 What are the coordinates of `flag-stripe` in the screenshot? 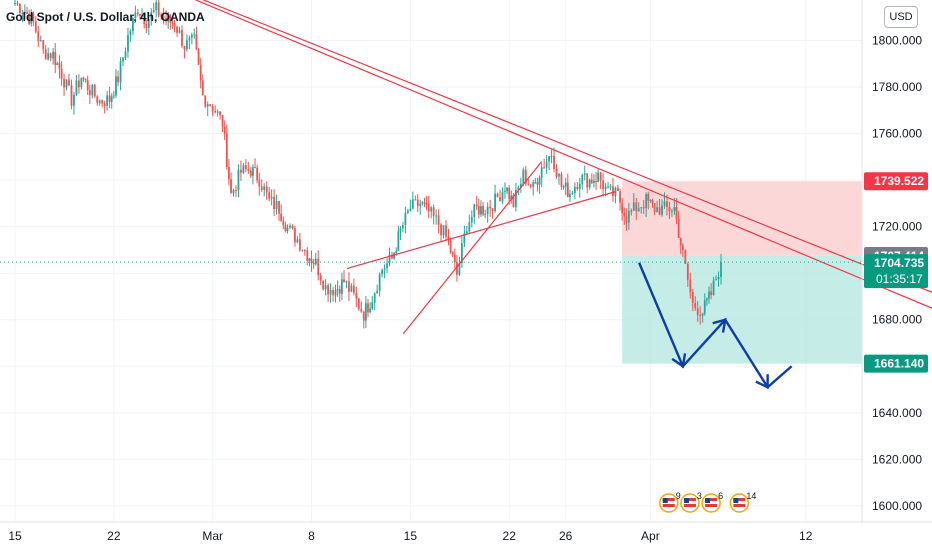 It's located at (689, 505).